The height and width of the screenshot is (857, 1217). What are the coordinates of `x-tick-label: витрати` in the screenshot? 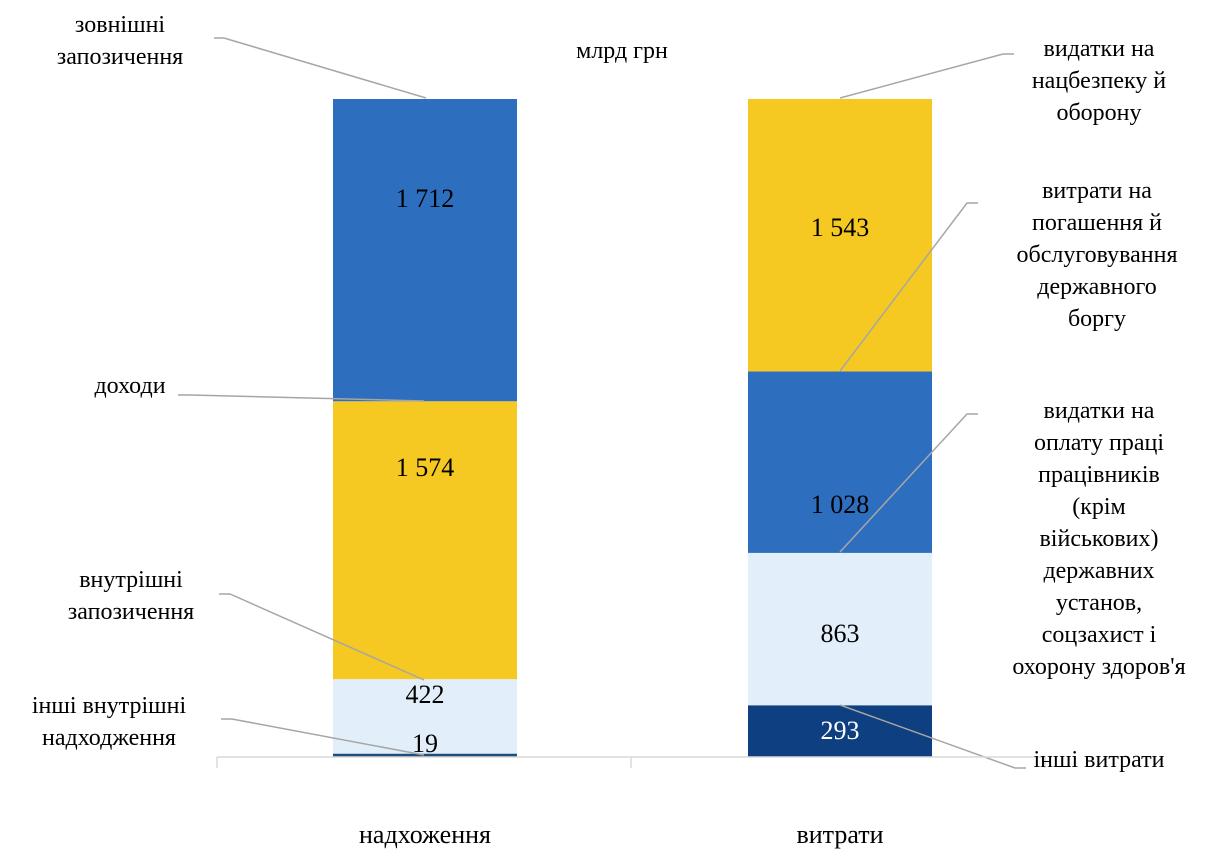 It's located at (839, 834).